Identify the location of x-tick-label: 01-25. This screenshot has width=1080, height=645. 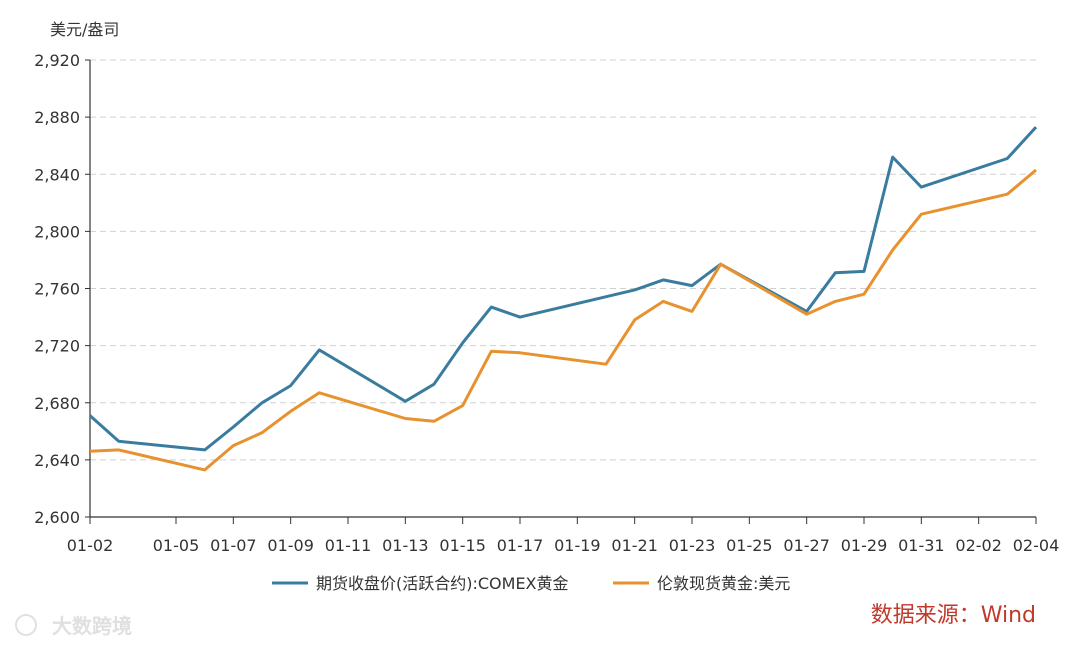
(749, 545).